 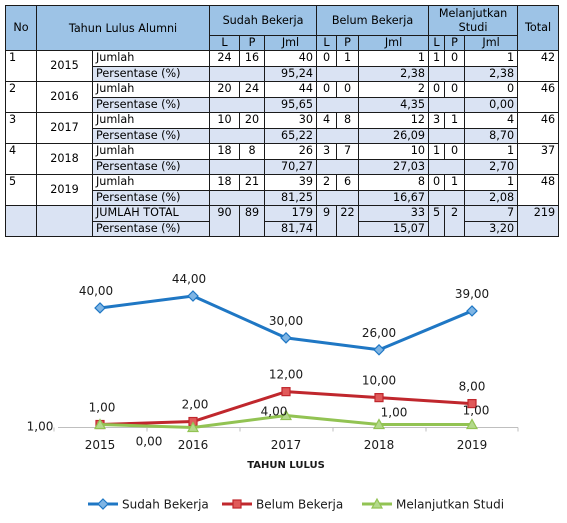 I want to click on cell-bb-p: 8, so click(x=348, y=120).